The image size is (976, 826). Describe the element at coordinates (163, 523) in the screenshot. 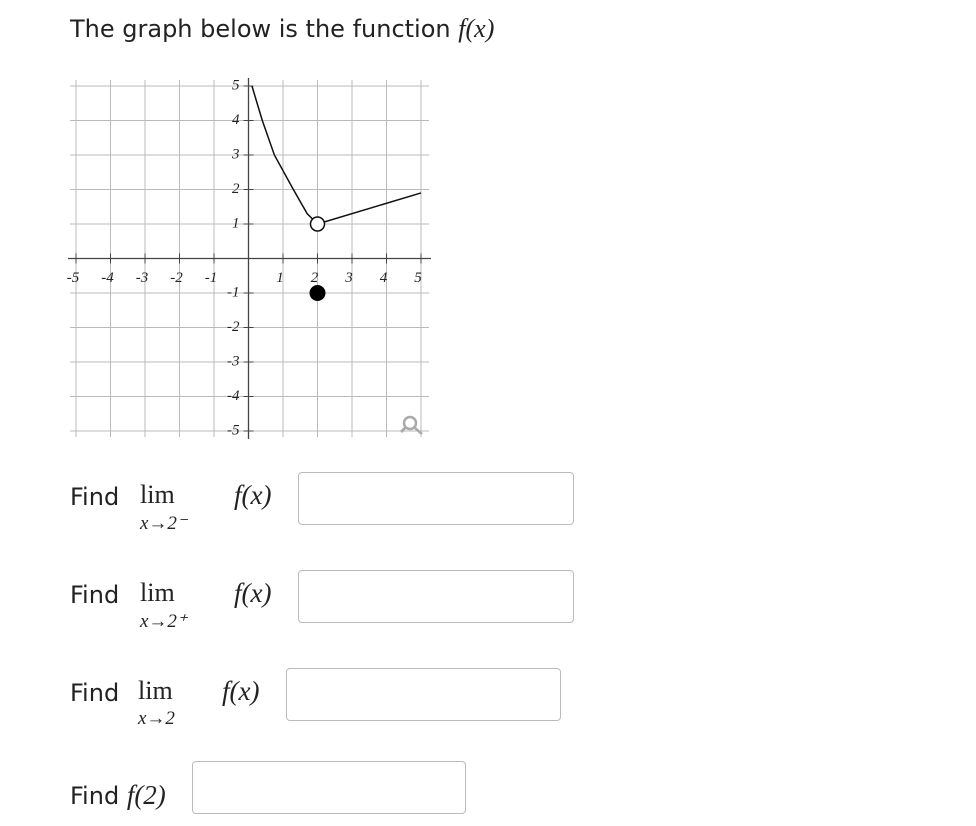

I see `lim-subscript: x→2⁻` at that location.